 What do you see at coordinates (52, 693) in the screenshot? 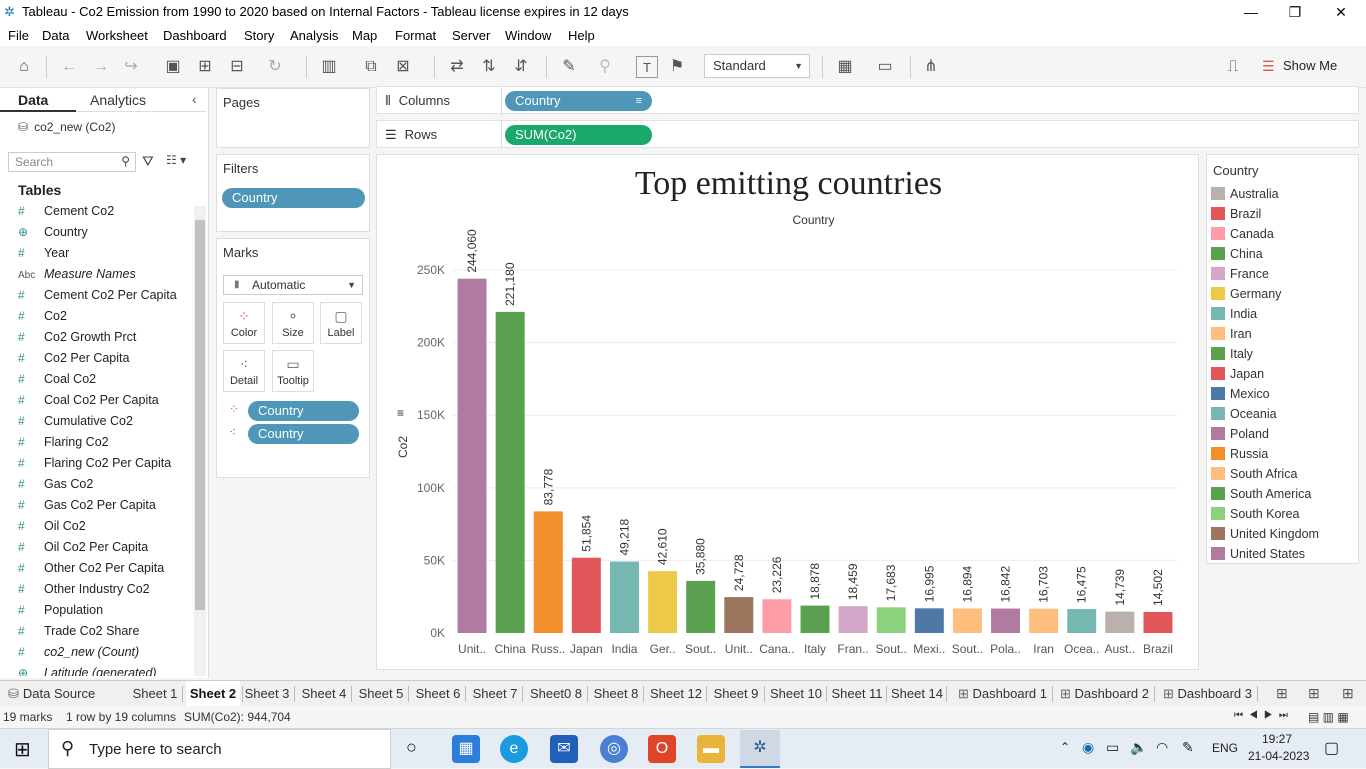
I see `tab-data-source: ⛁ Data Source` at bounding box center [52, 693].